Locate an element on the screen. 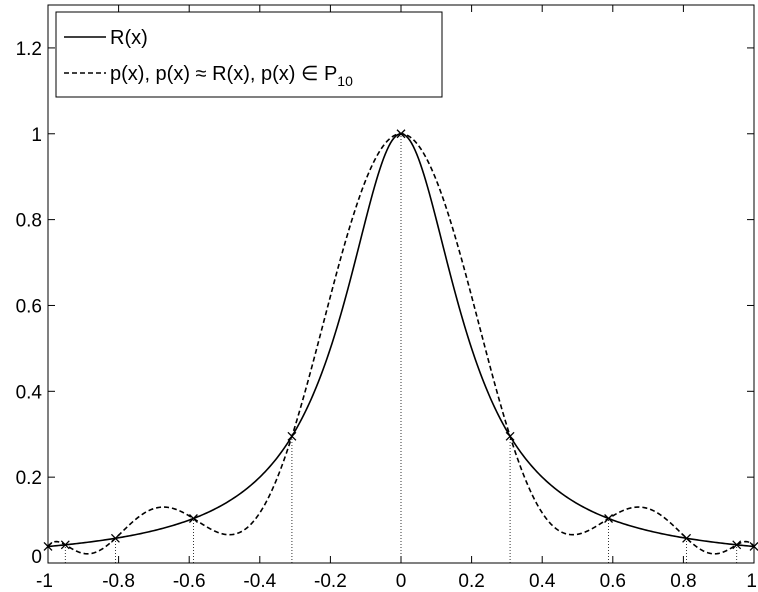  legend: R(x) p(x), p(x) ≈ R(x), p(x) ∈ P10 is located at coordinates (249, 54).